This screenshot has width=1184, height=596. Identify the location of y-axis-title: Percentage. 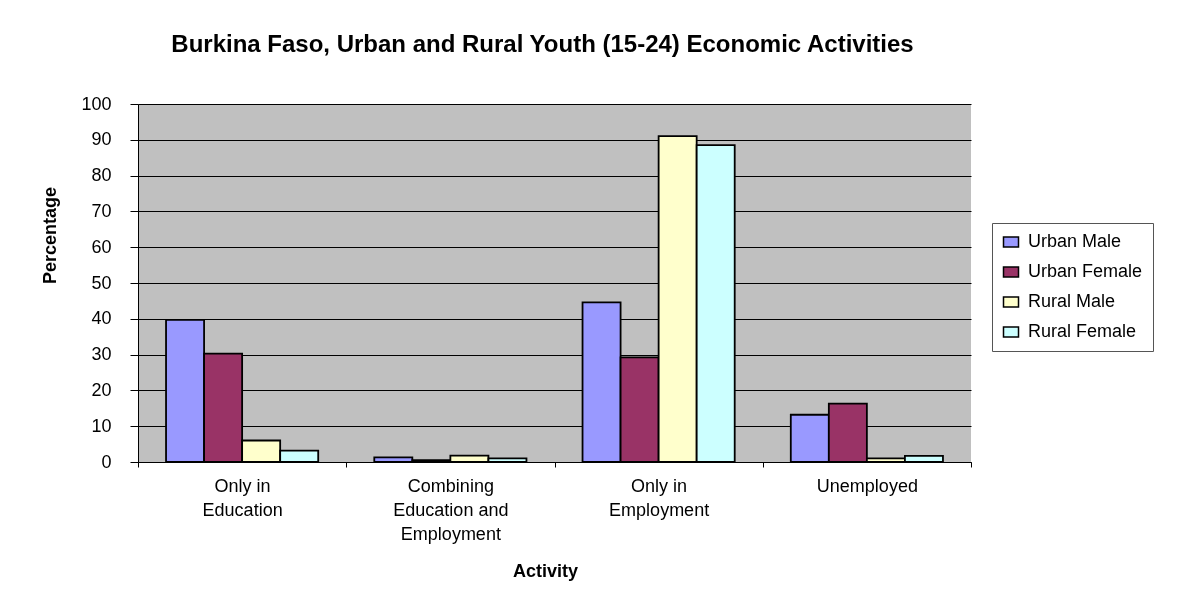
(49, 235).